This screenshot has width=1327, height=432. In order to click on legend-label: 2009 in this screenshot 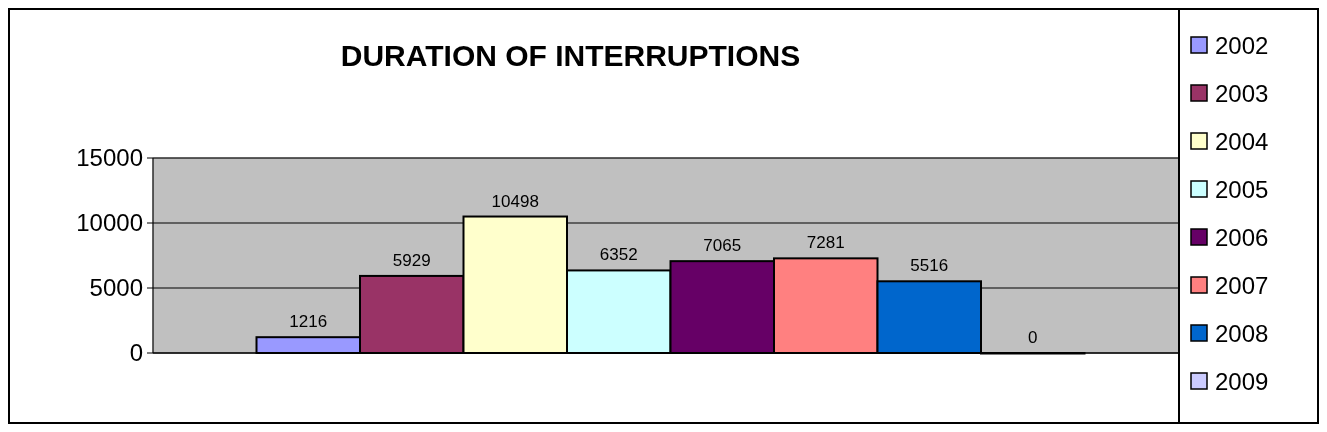, I will do `click(1242, 382)`.